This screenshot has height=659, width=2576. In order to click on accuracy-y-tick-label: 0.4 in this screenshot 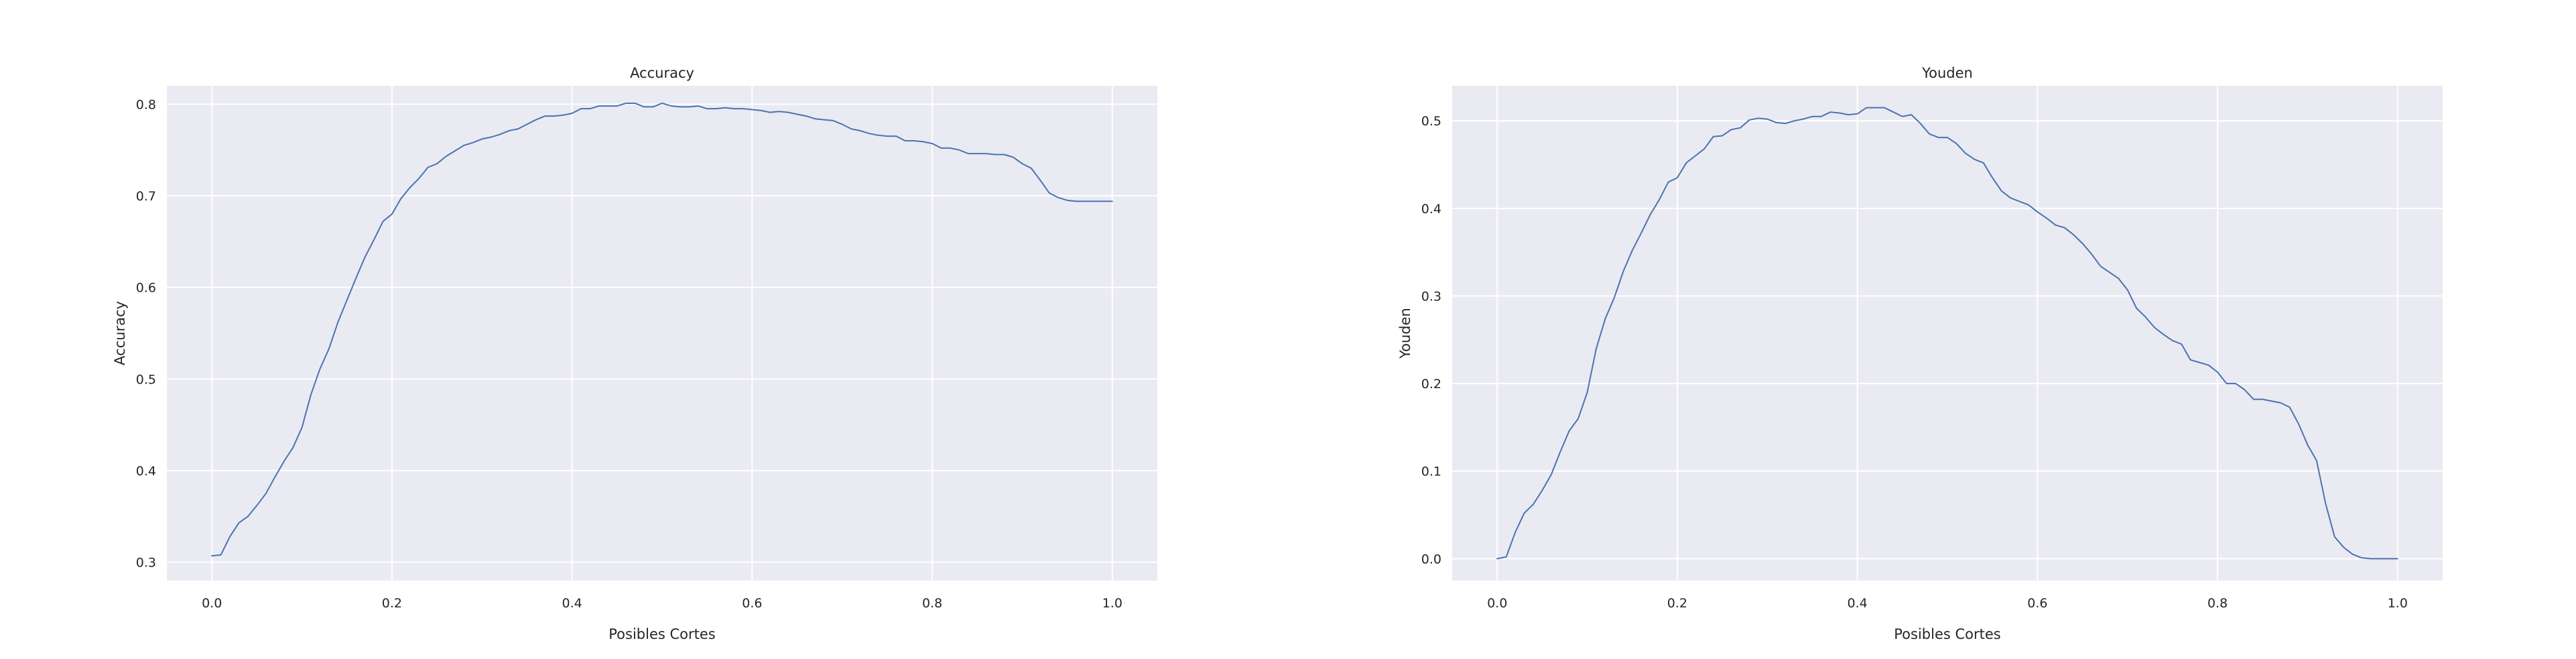, I will do `click(146, 471)`.